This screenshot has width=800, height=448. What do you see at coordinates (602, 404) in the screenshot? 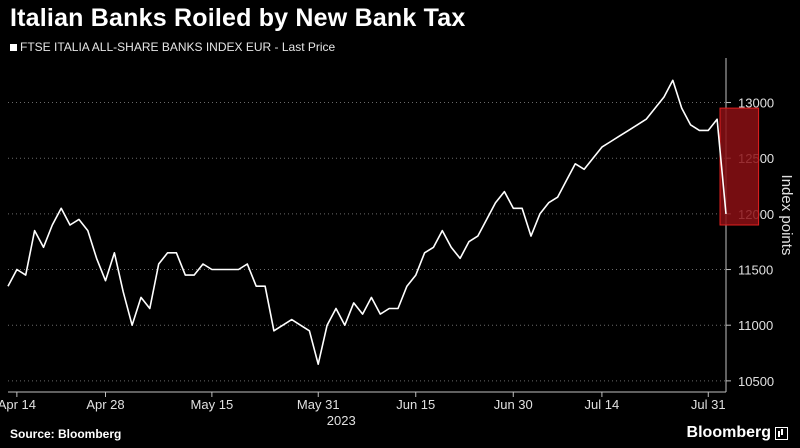
I see `x-tick-label: Jul 14` at bounding box center [602, 404].